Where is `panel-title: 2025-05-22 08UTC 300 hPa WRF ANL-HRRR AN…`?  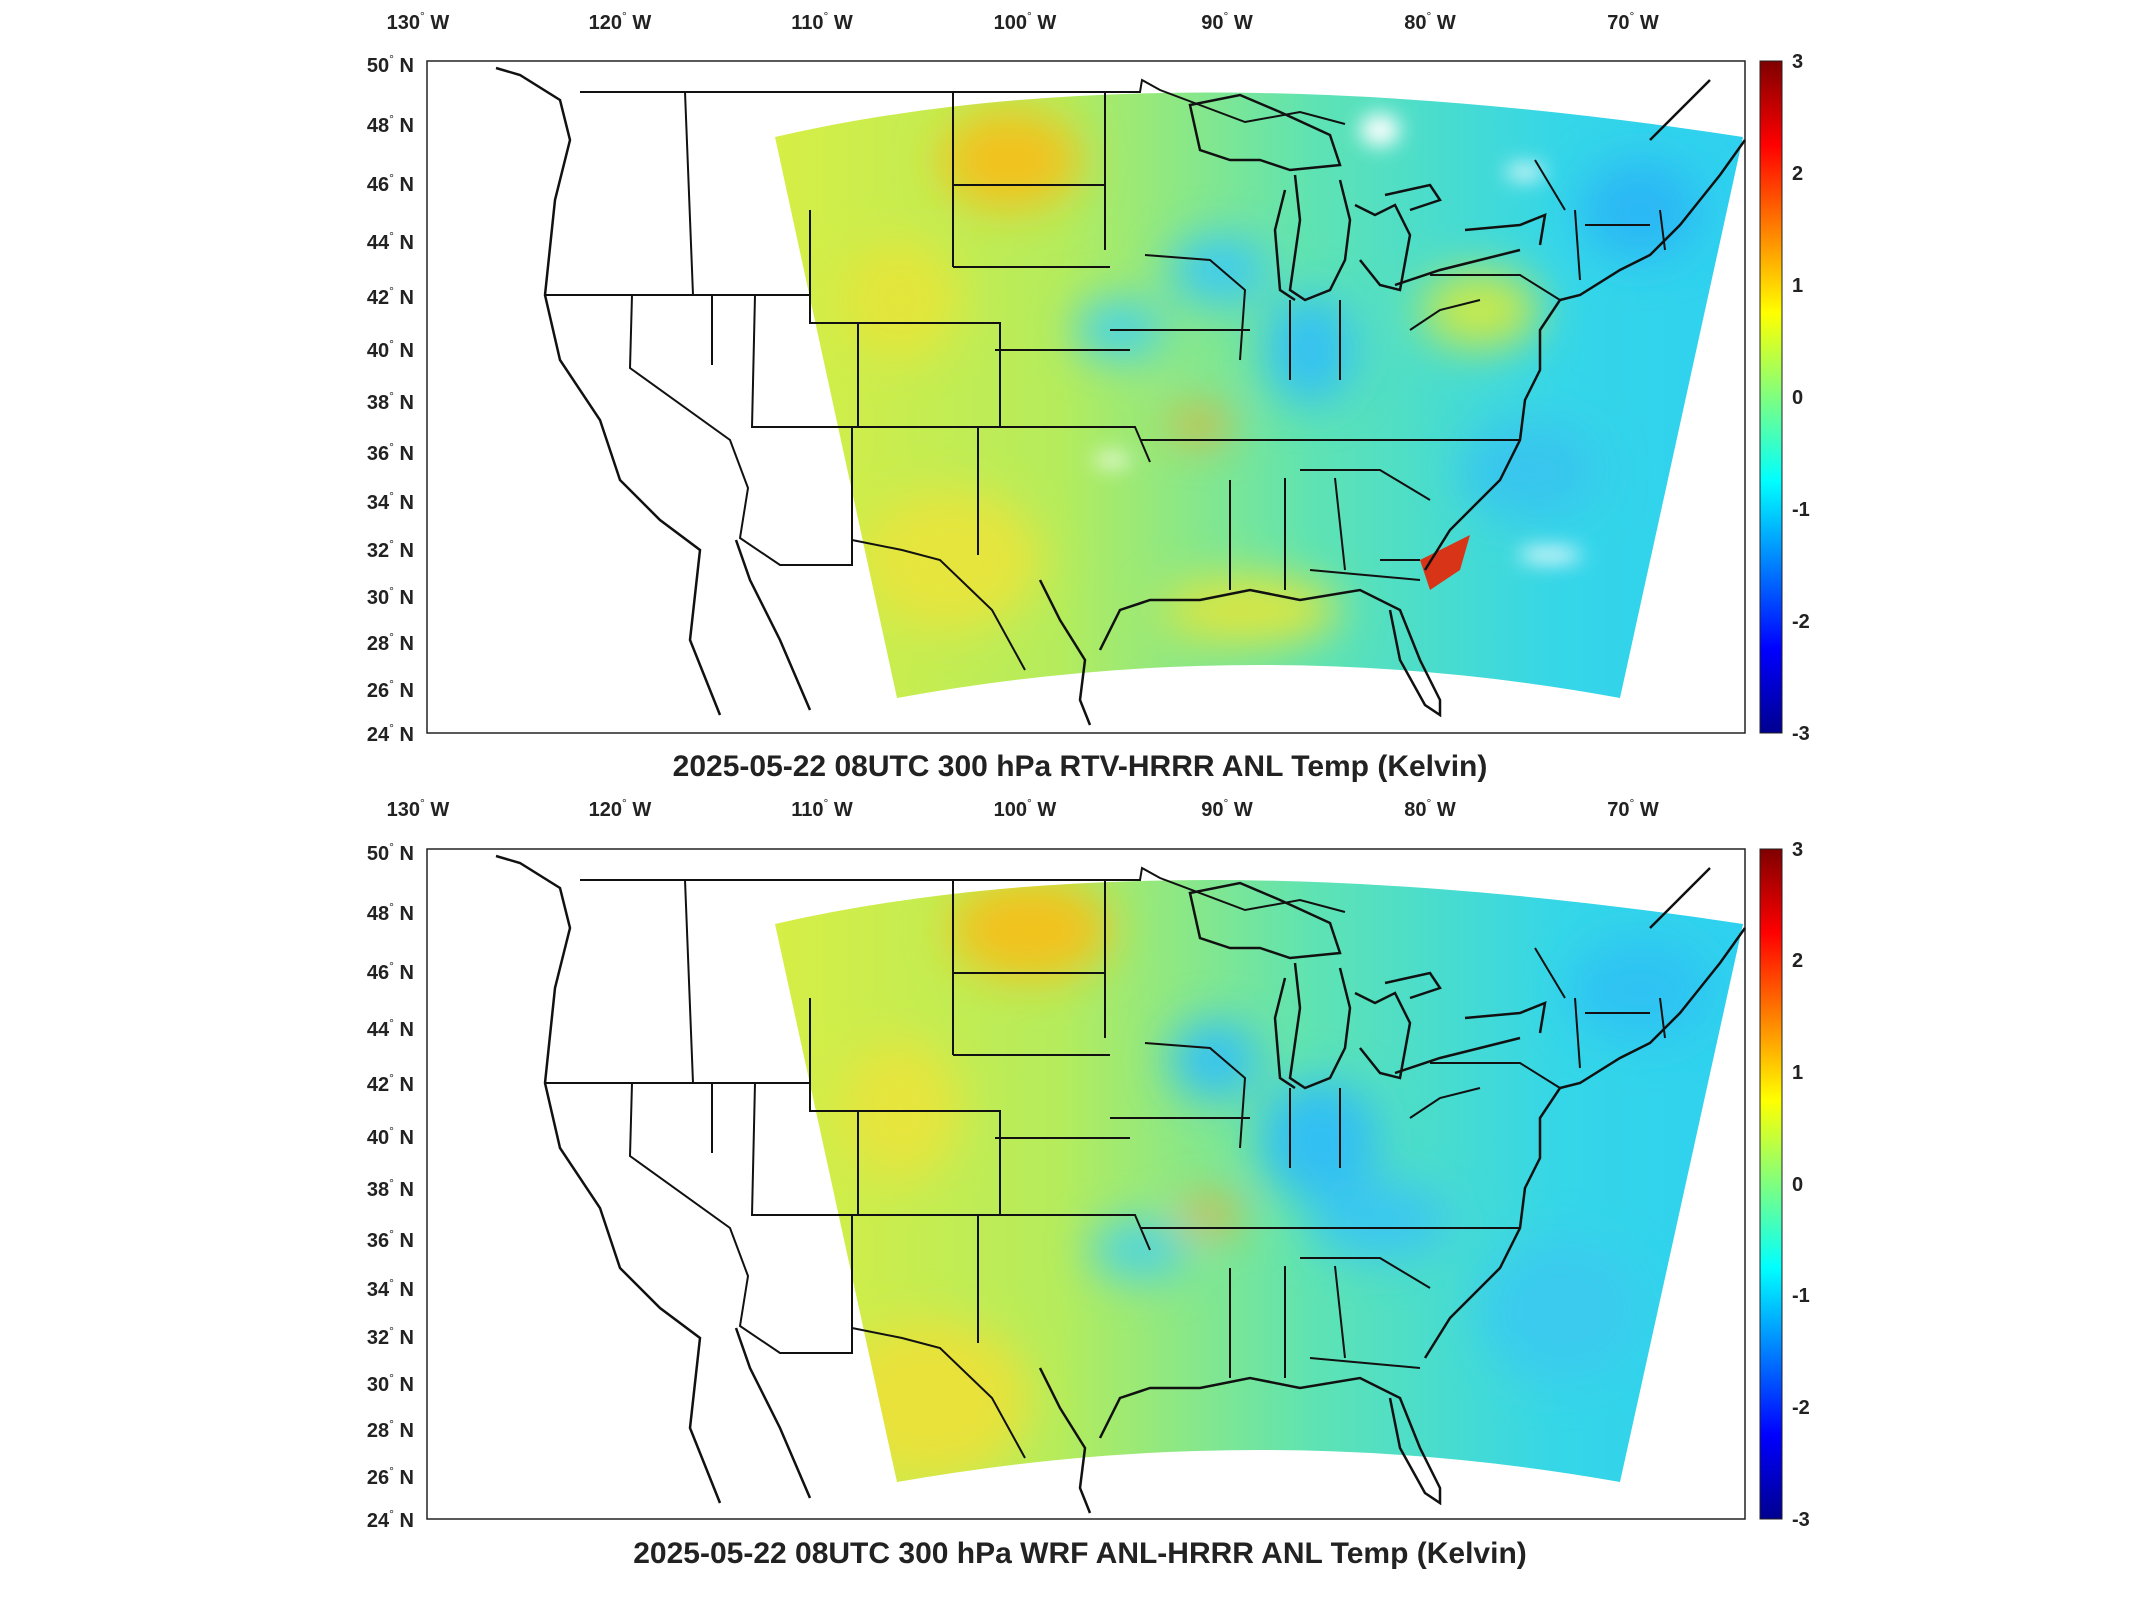 panel-title: 2025-05-22 08UTC 300 hPa WRF ANL-HRRR AN… is located at coordinates (1080, 1553).